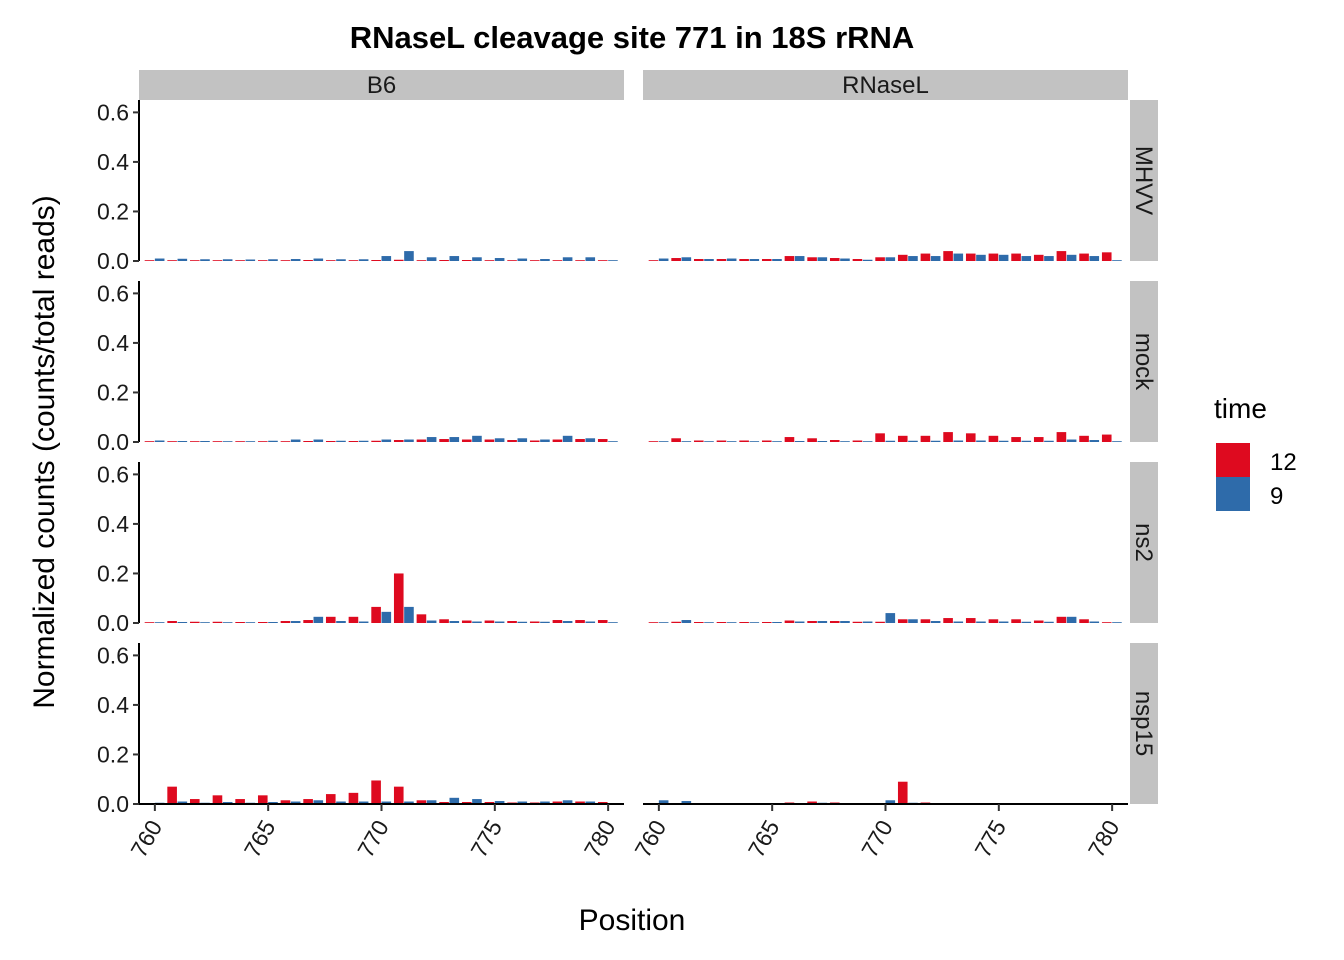 The height and width of the screenshot is (960, 1344). What do you see at coordinates (113, 655) in the screenshot?
I see `y-tick-label: 0.6` at bounding box center [113, 655].